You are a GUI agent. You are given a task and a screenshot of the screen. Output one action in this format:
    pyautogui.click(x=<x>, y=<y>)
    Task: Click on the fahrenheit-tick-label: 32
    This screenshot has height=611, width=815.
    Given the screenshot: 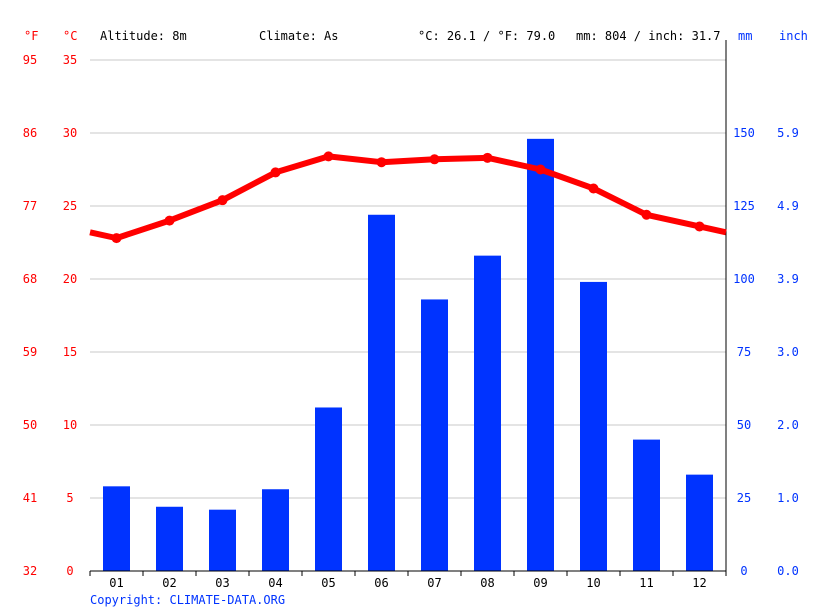 What is the action you would take?
    pyautogui.click(x=30, y=571)
    